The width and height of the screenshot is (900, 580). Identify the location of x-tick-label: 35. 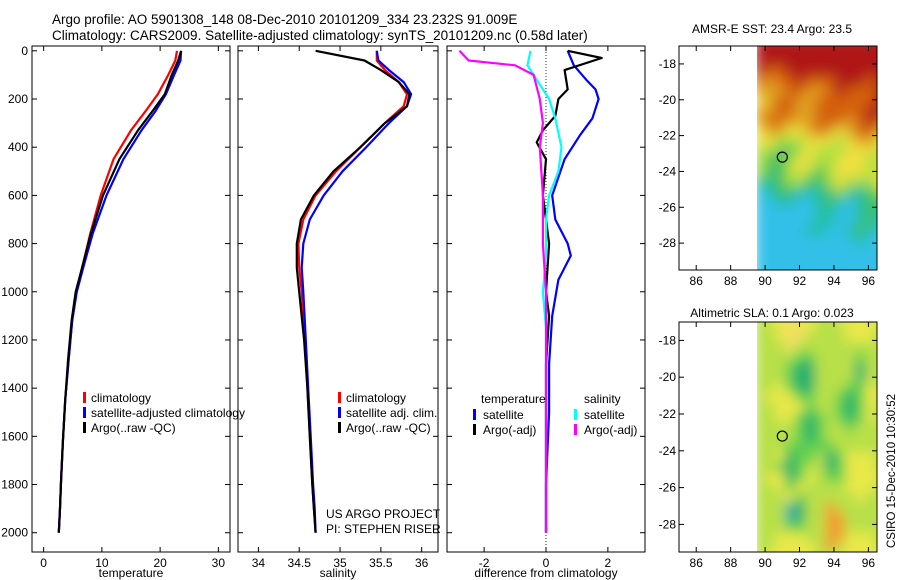
(340, 563).